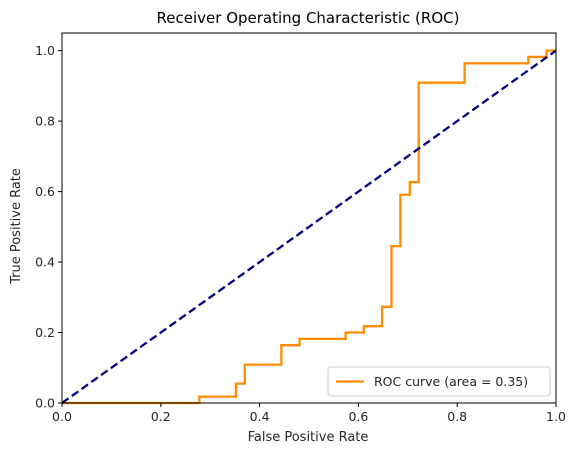  What do you see at coordinates (45, 403) in the screenshot?
I see `y-tick-label: 0.0` at bounding box center [45, 403].